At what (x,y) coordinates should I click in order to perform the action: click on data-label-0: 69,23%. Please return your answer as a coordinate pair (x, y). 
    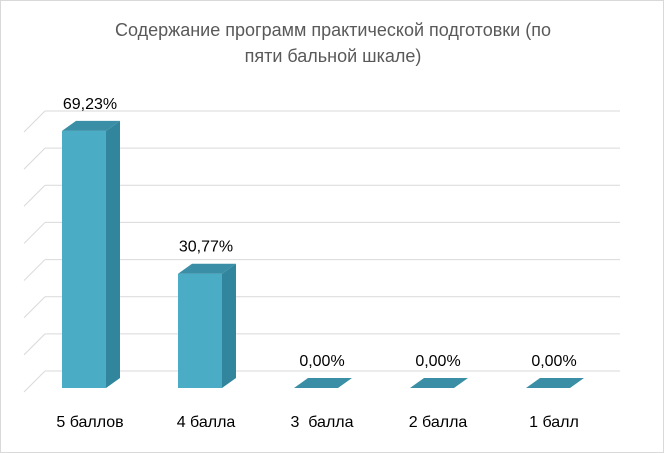
    Looking at the image, I should click on (90, 104).